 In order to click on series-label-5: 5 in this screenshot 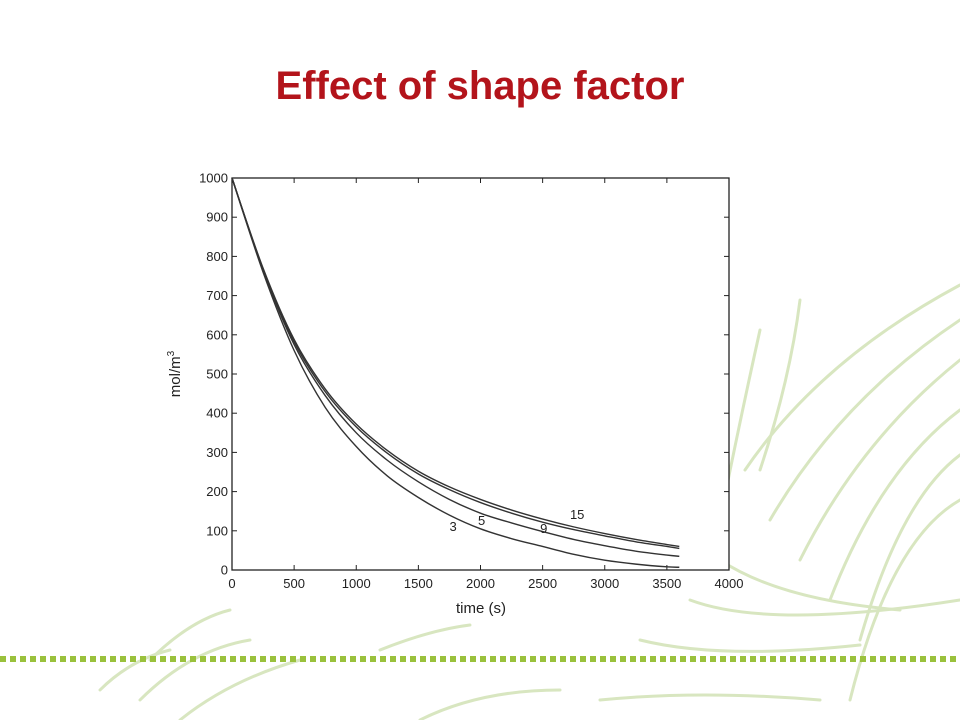, I will do `click(481, 520)`.